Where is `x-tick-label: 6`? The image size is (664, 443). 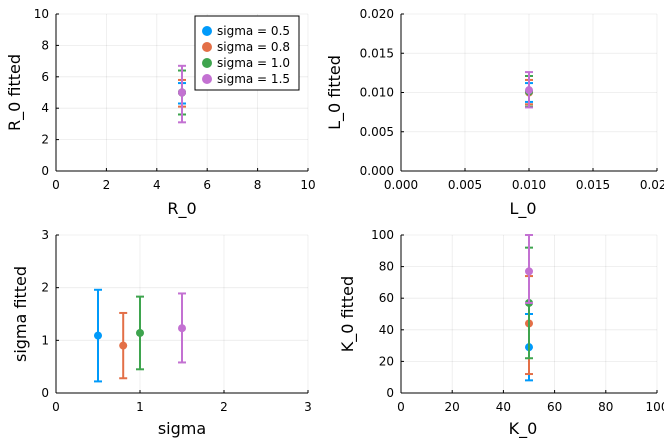
x-tick-label: 6 is located at coordinates (207, 185).